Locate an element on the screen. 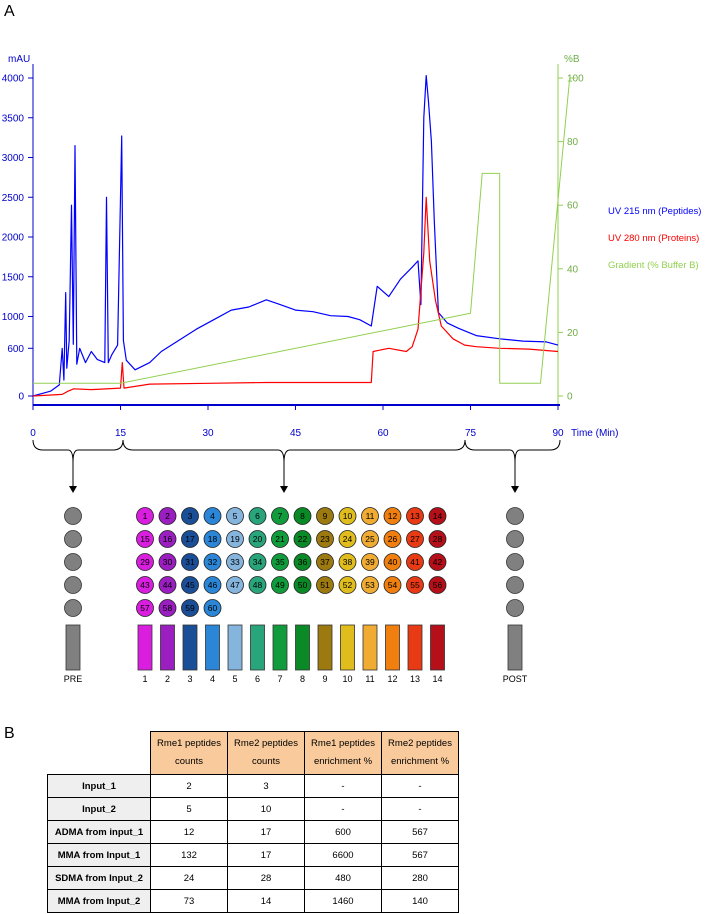 This screenshot has width=705, height=914. fraction-well-label: 1 is located at coordinates (145, 516).